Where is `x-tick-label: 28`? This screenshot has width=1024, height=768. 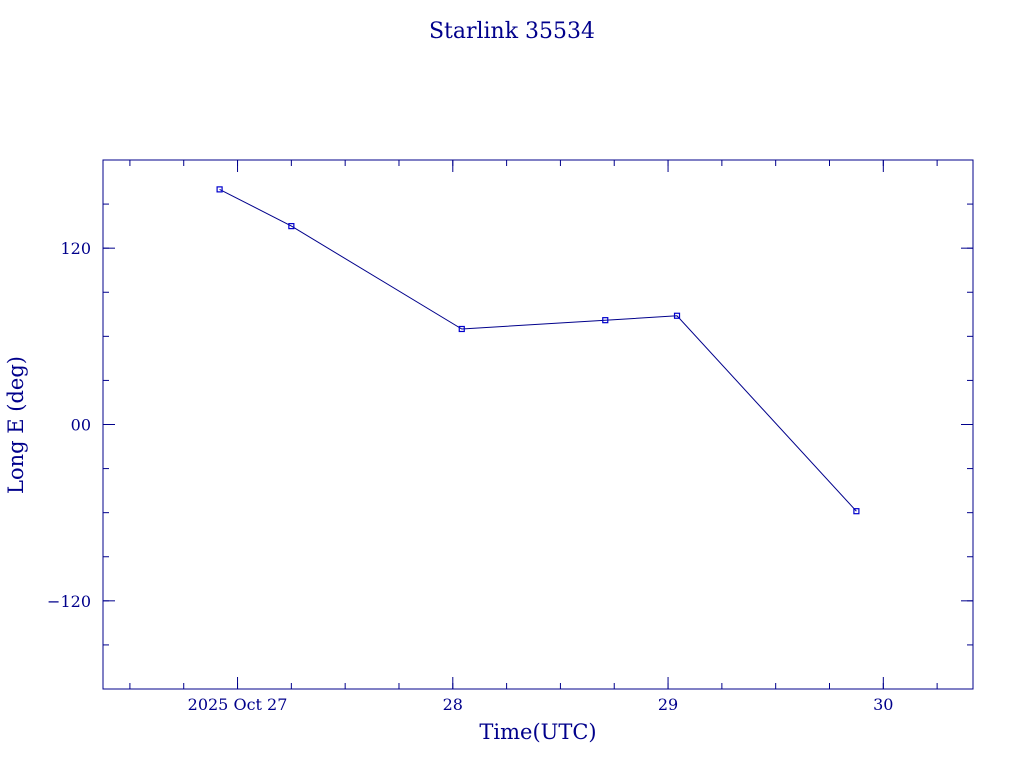 x-tick-label: 28 is located at coordinates (453, 704).